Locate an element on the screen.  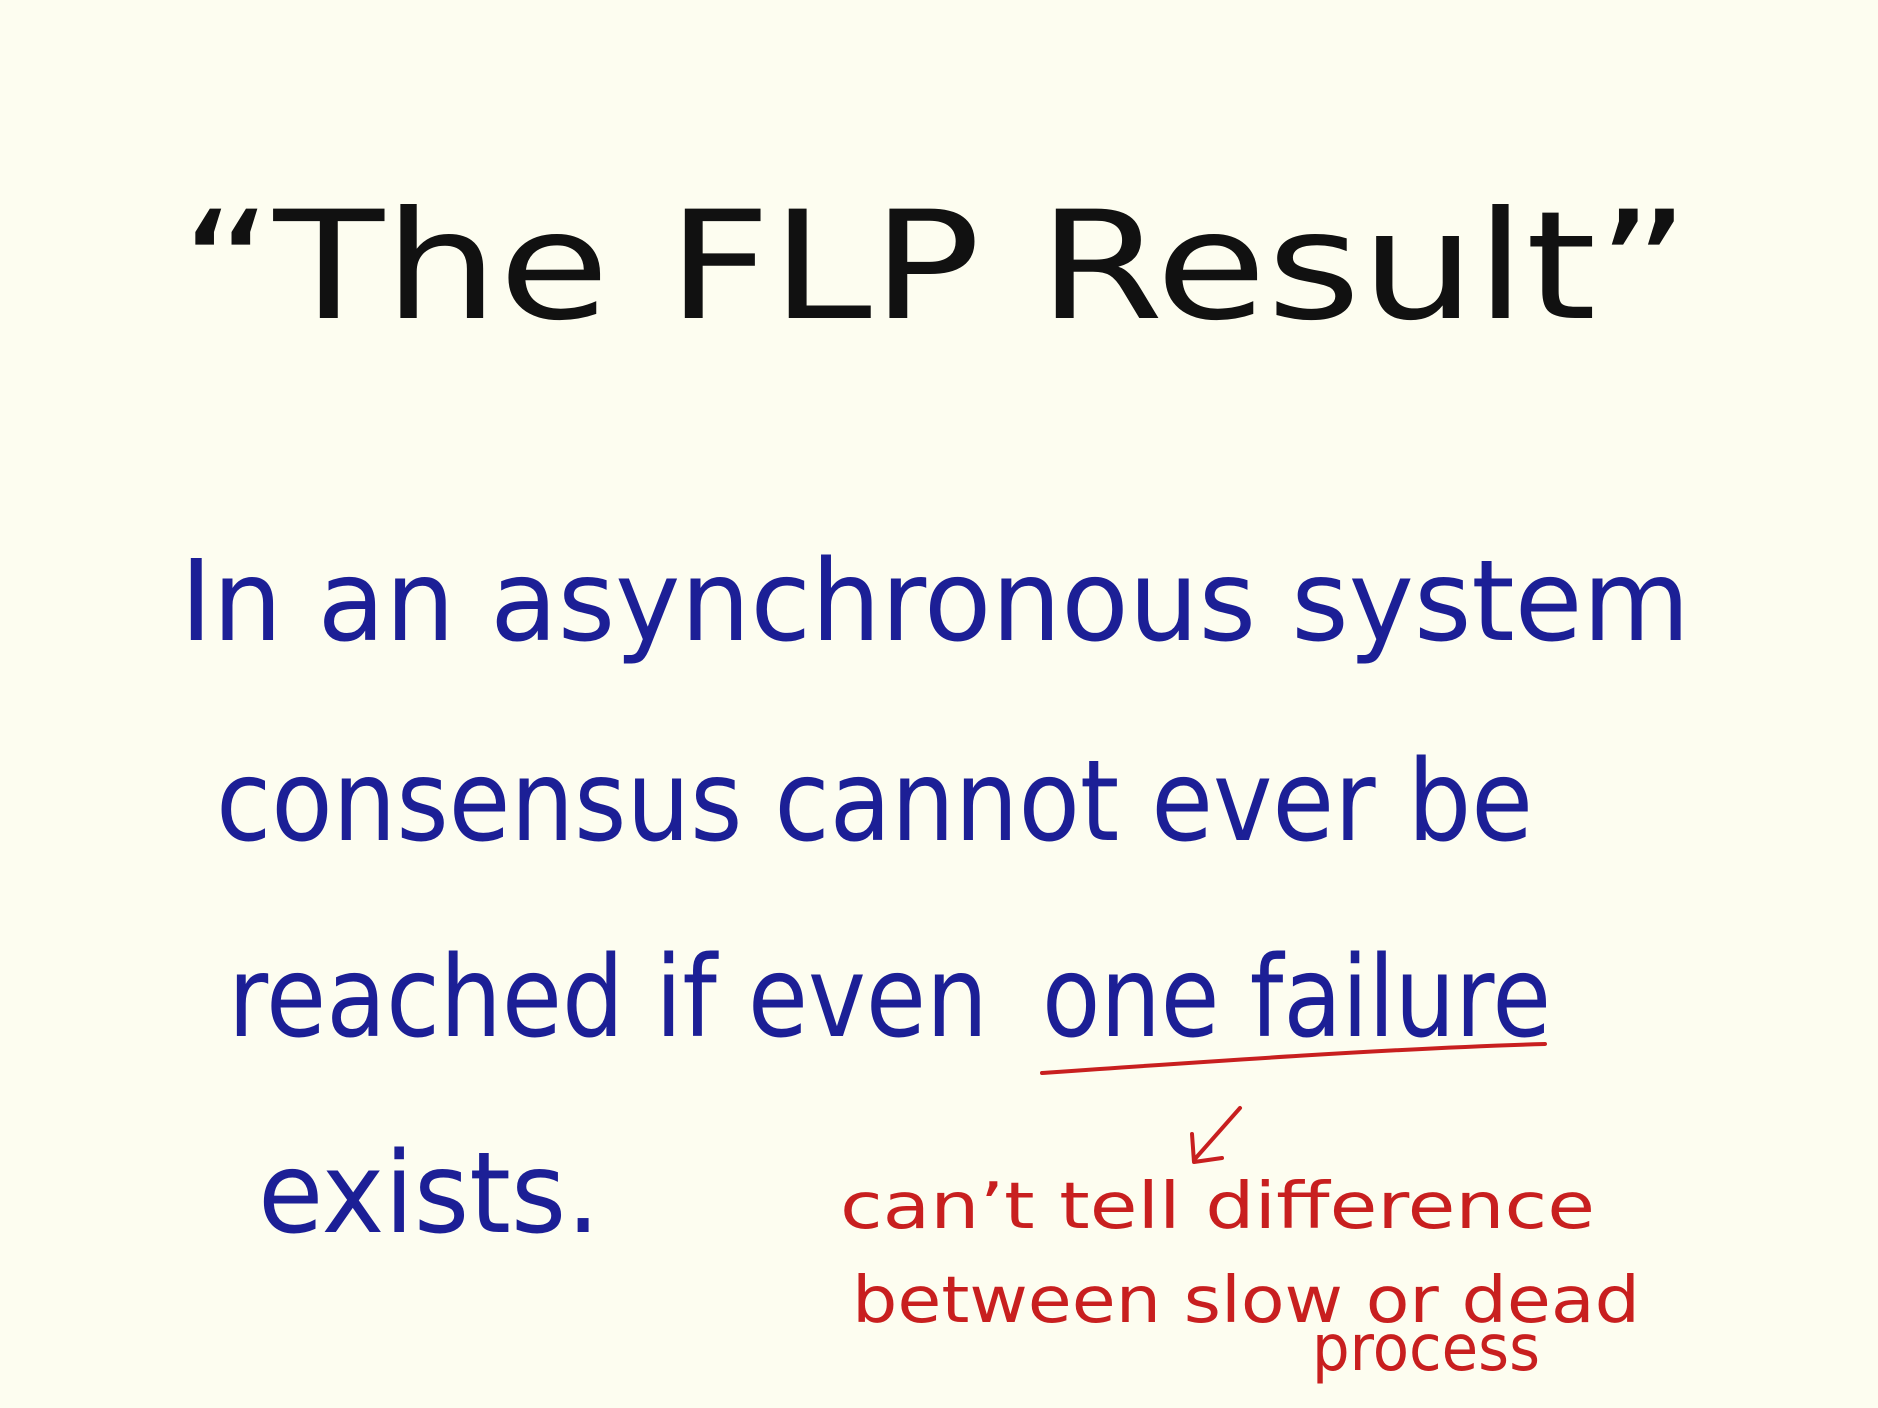
underline is located at coordinates (1293, 1058).